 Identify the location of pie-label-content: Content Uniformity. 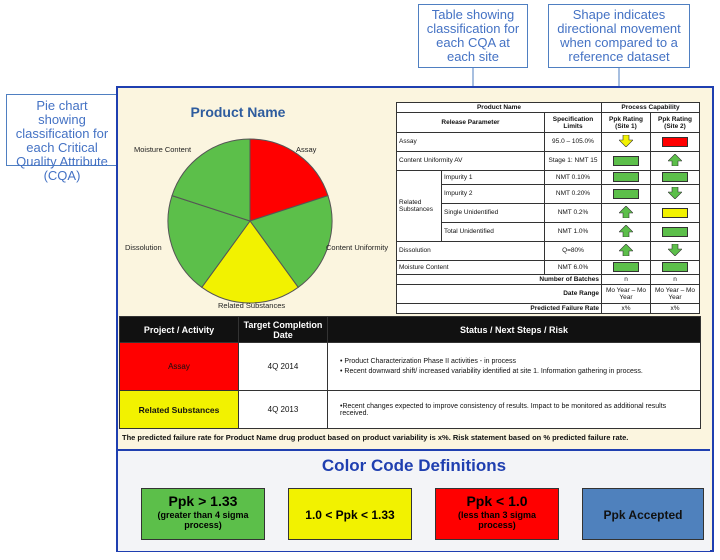
(357, 247).